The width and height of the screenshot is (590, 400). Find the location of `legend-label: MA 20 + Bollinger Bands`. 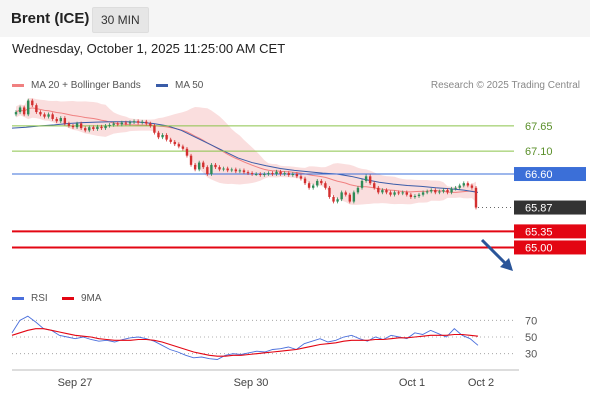

legend-label: MA 20 + Bollinger Bands is located at coordinates (86, 85).